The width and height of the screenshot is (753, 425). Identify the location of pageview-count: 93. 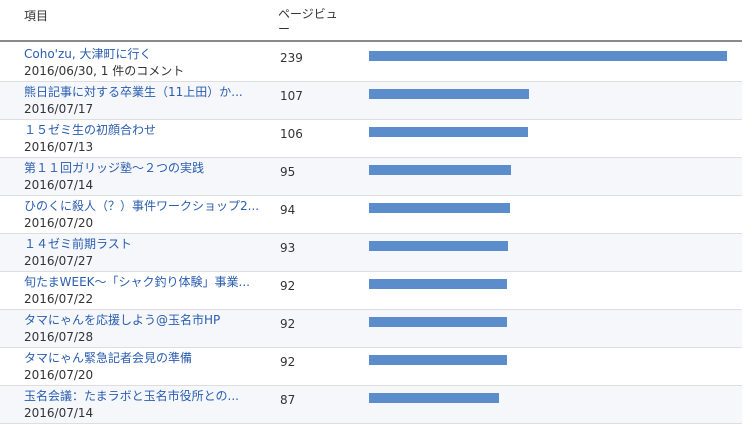
(288, 248).